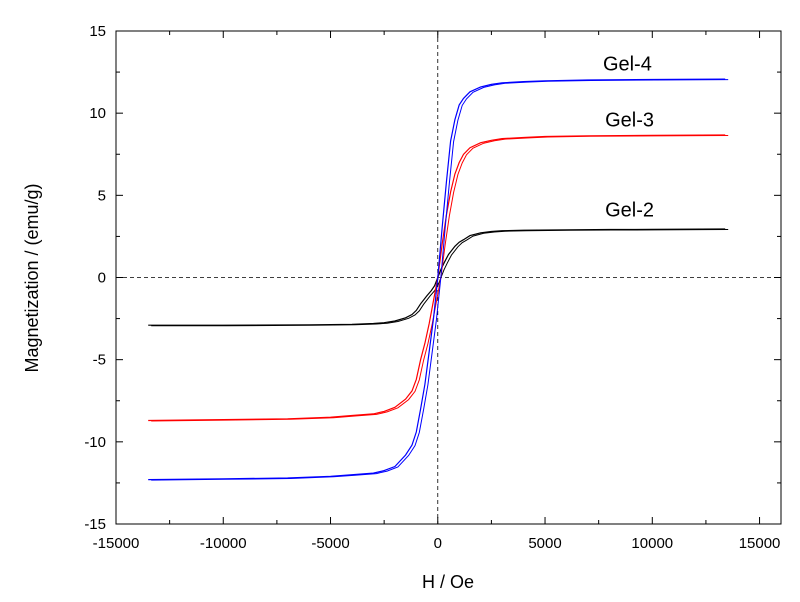 The height and width of the screenshot is (602, 800). What do you see at coordinates (116, 543) in the screenshot?
I see `x-tick-label: -15000` at bounding box center [116, 543].